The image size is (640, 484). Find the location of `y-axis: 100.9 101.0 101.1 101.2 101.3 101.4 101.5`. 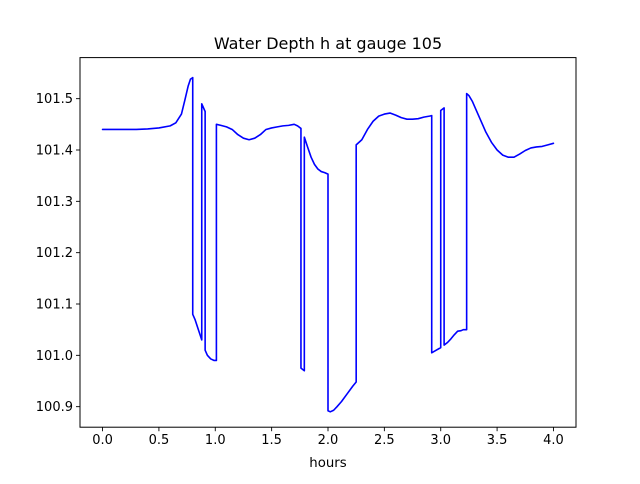

y-axis: 100.9 101.0 101.1 101.2 101.3 101.4 101.5 is located at coordinates (58, 253).